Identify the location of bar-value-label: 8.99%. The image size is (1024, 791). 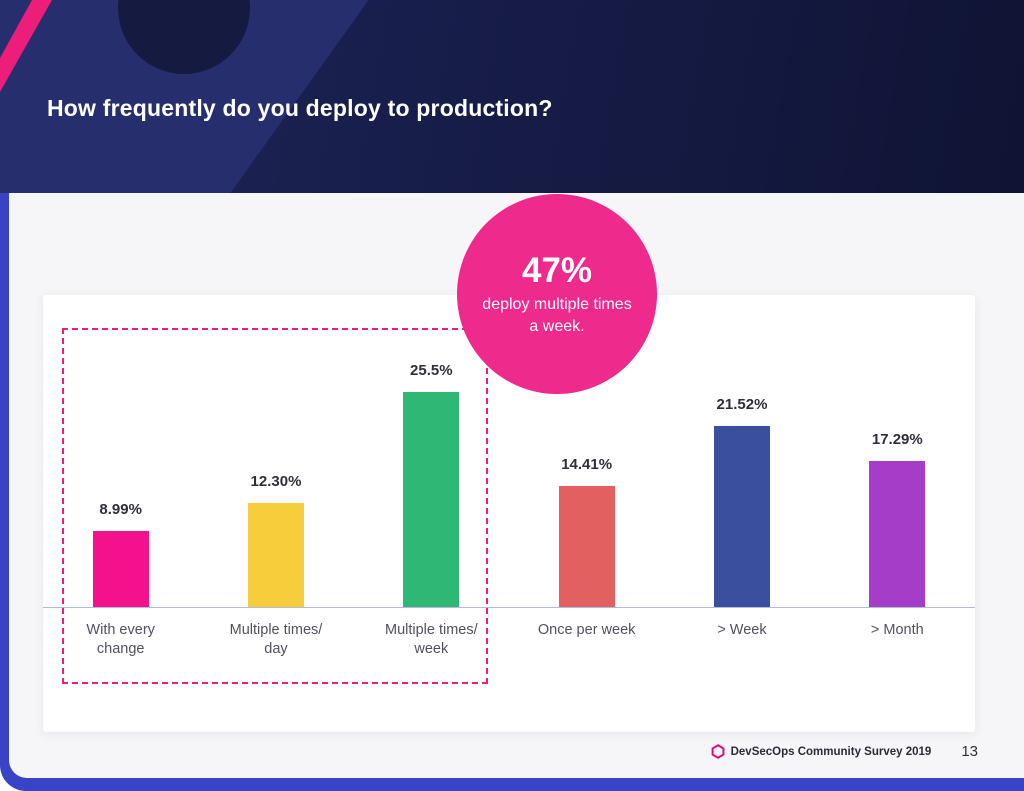
(120, 509).